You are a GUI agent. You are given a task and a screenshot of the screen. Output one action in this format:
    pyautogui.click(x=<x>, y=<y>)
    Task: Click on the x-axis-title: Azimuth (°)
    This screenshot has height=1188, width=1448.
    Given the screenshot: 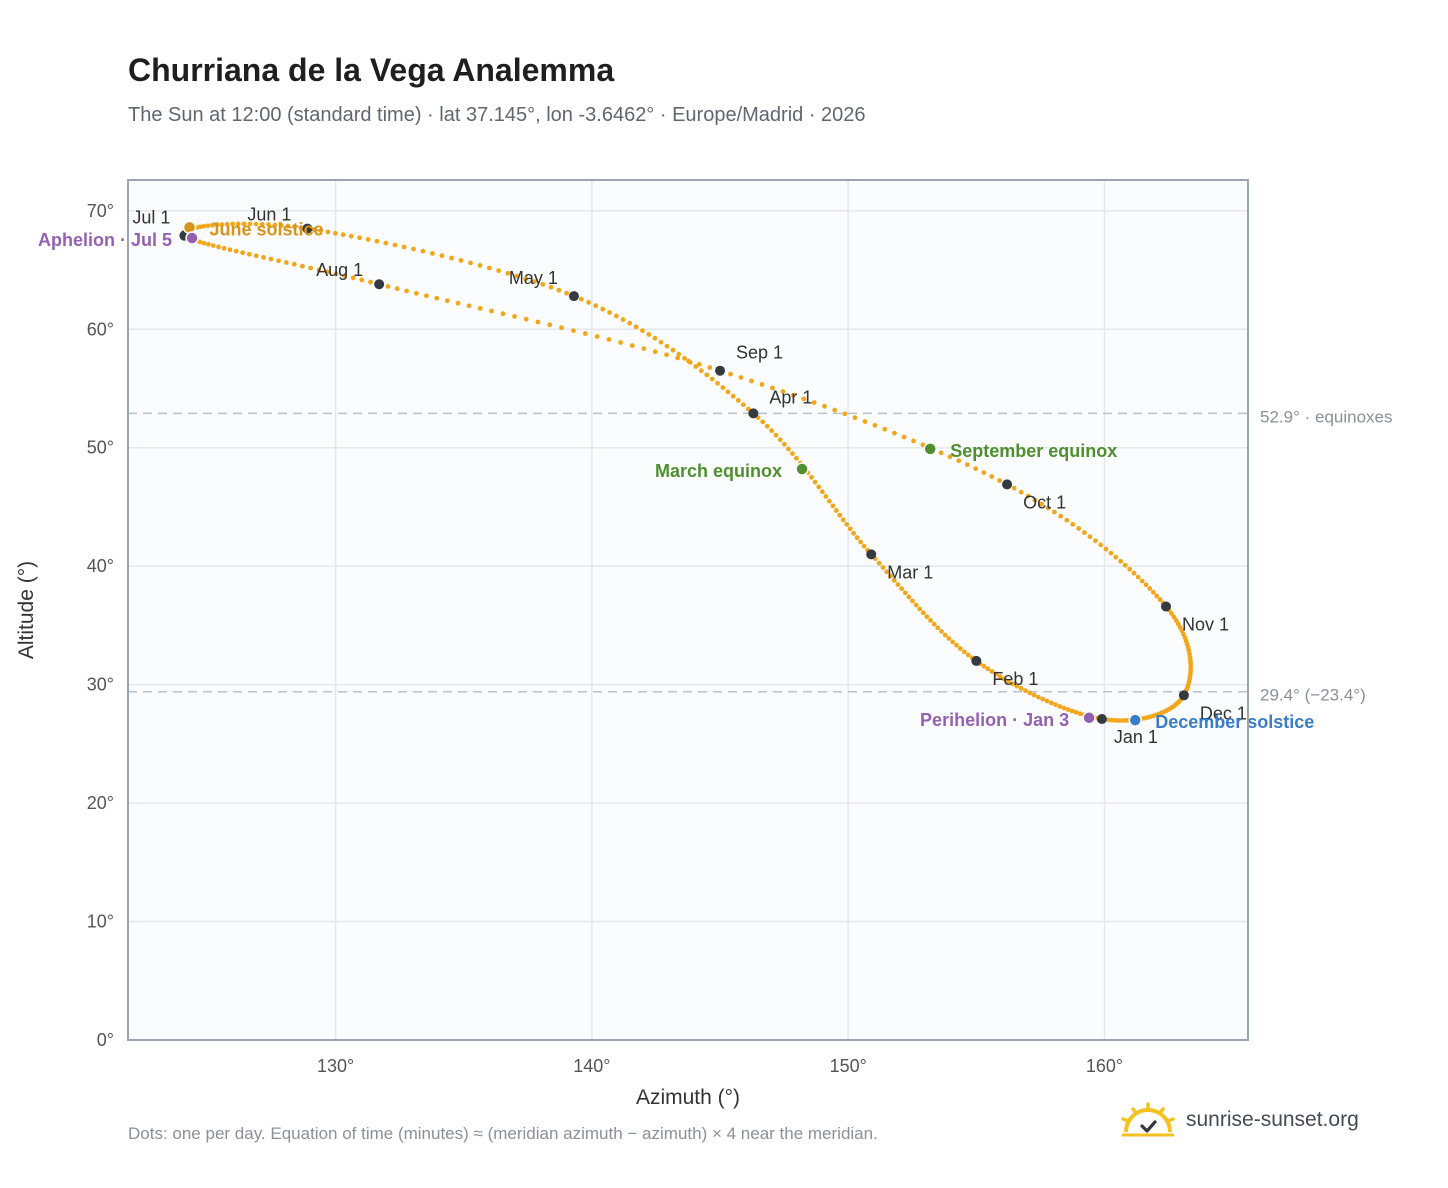 What is the action you would take?
    pyautogui.click(x=688, y=1097)
    